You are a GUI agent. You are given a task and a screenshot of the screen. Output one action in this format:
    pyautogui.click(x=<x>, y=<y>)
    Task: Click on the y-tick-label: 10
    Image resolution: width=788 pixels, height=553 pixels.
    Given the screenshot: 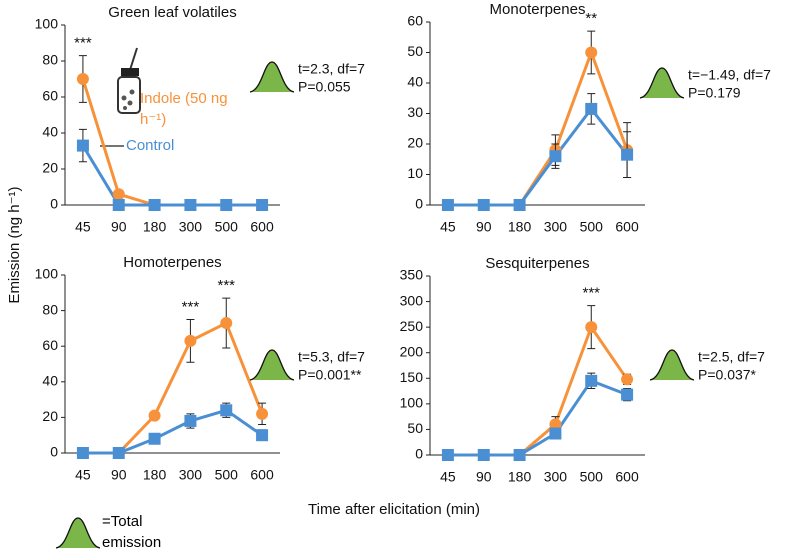 What is the action you would take?
    pyautogui.click(x=415, y=173)
    